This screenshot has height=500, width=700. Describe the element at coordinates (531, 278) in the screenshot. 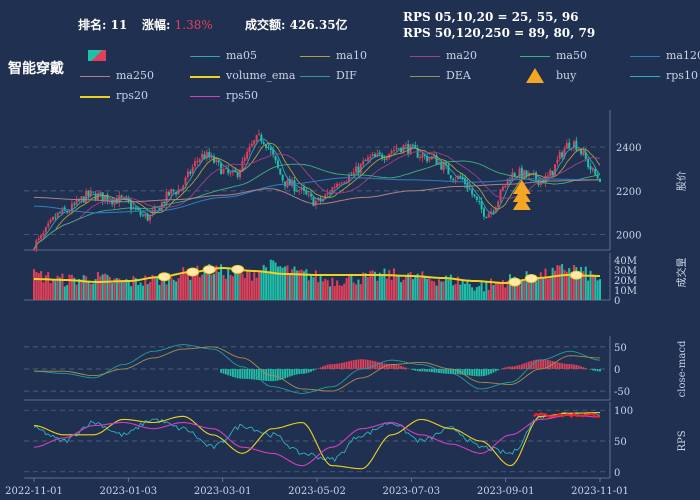

I see `volume-signal-marker` at that location.